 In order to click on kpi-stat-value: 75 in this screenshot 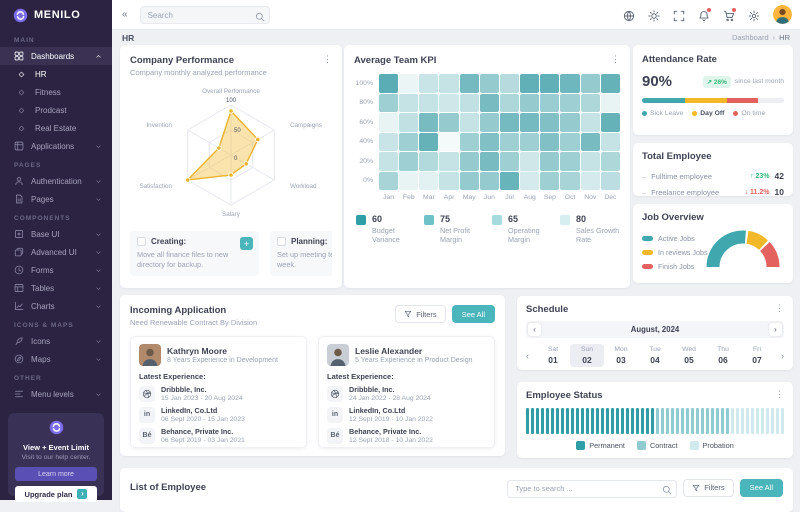, I will do `click(445, 219)`.